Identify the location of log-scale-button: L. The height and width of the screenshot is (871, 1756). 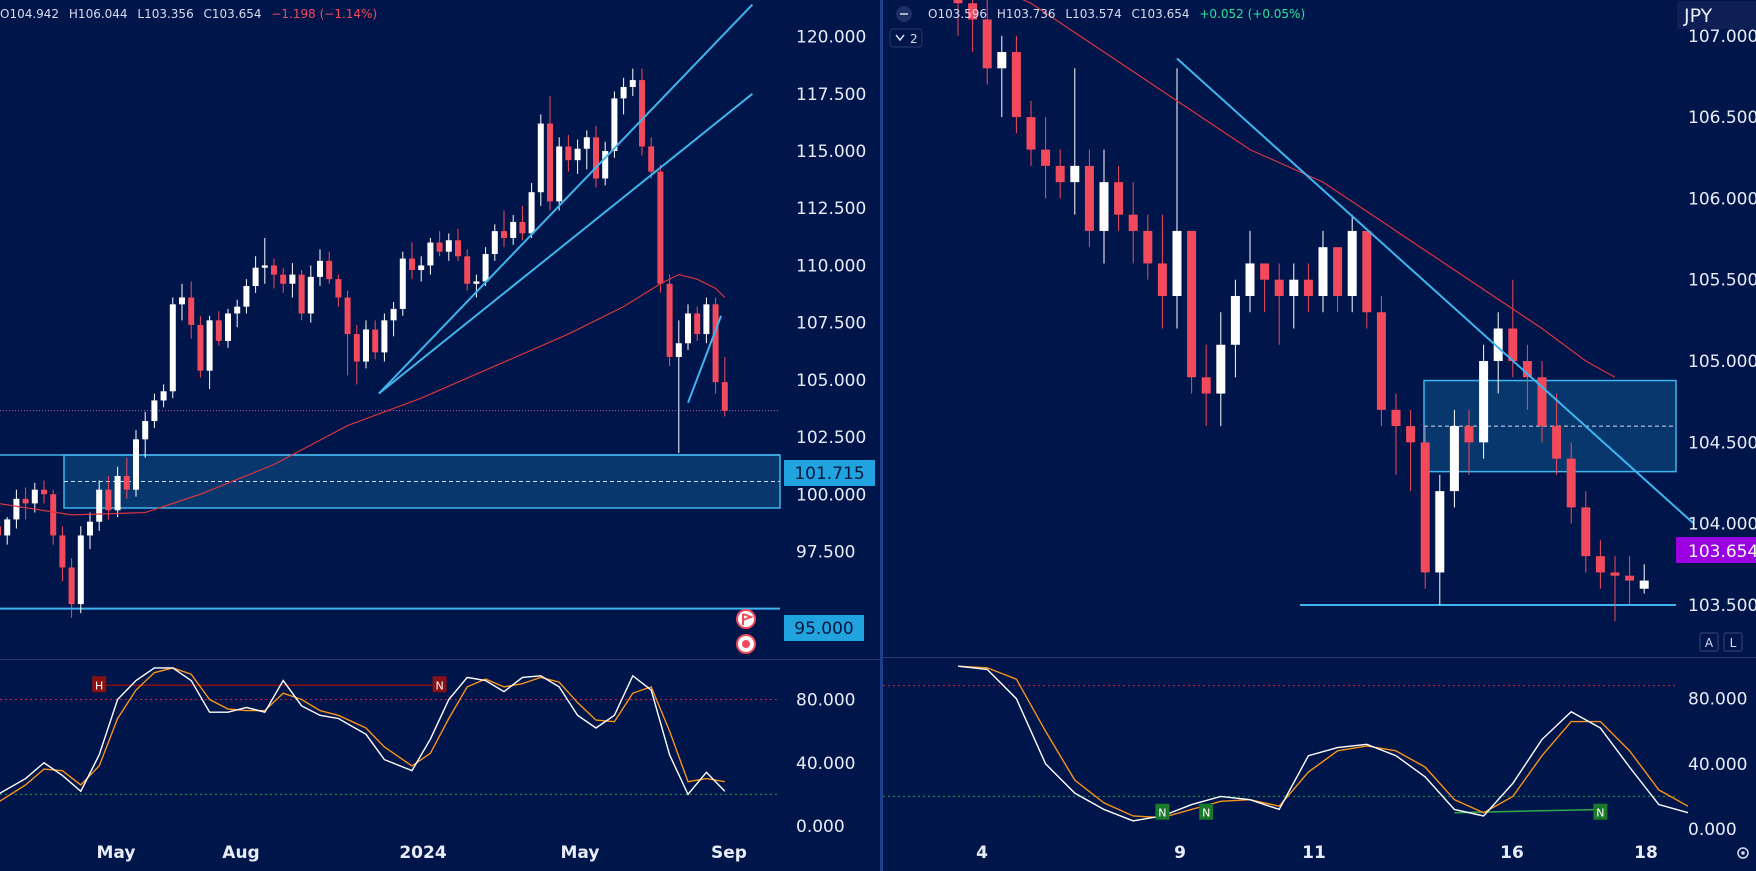
(1733, 642).